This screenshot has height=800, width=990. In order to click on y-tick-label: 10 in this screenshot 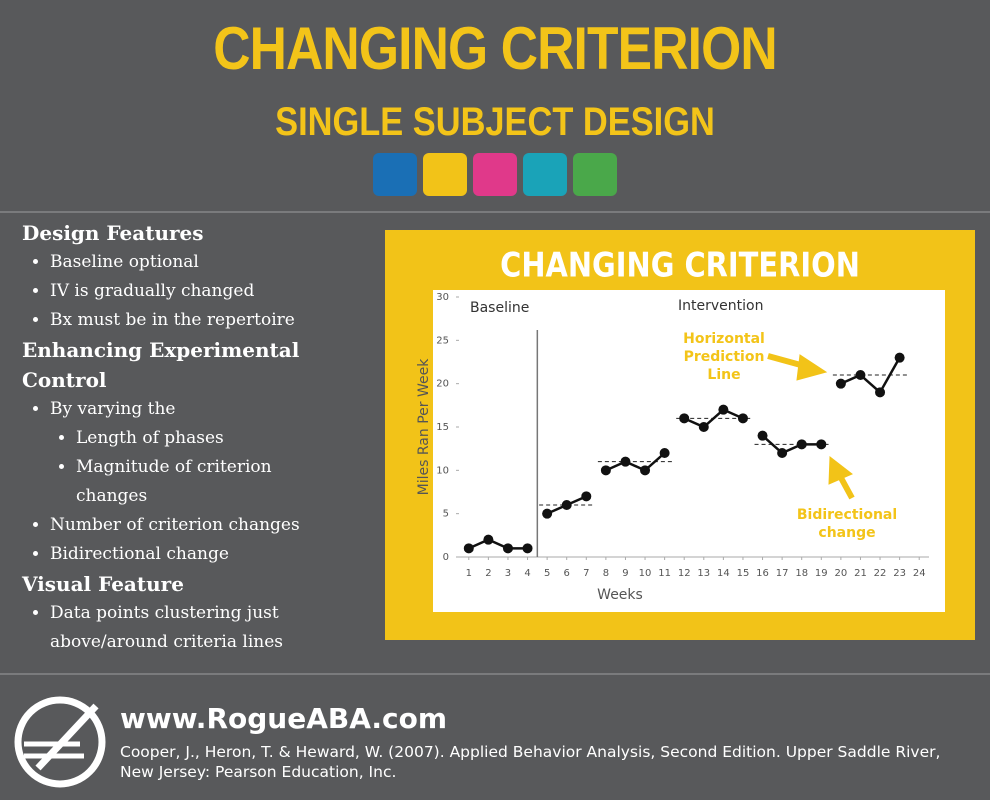, I will do `click(442, 470)`.